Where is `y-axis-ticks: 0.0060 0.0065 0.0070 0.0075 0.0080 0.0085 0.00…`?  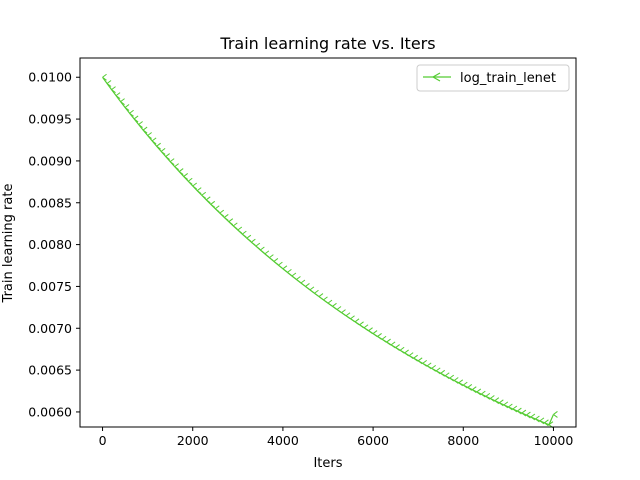 y-axis-ticks: 0.0060 0.0065 0.0070 0.0075 0.0080 0.0085 0.00… is located at coordinates (54, 244).